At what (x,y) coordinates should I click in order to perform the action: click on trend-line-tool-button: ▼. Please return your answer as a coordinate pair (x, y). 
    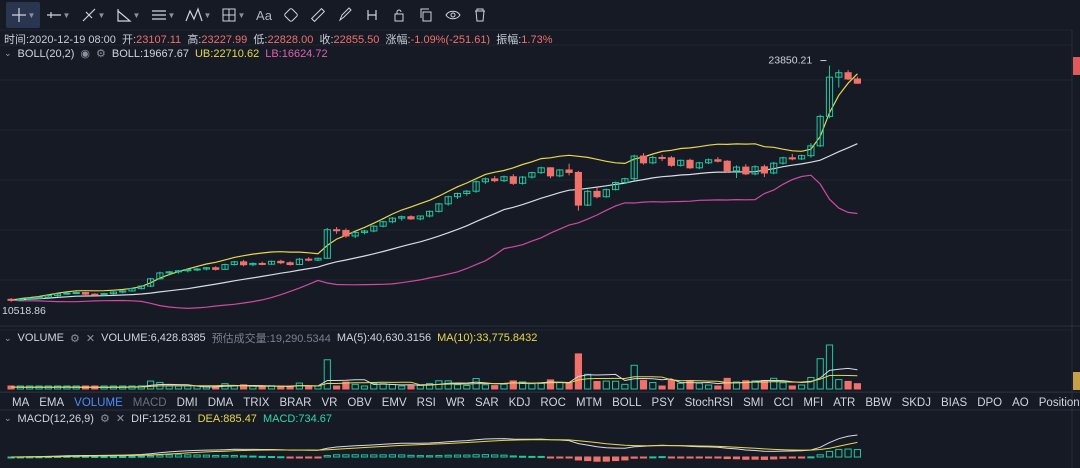
    Looking at the image, I should click on (93, 15).